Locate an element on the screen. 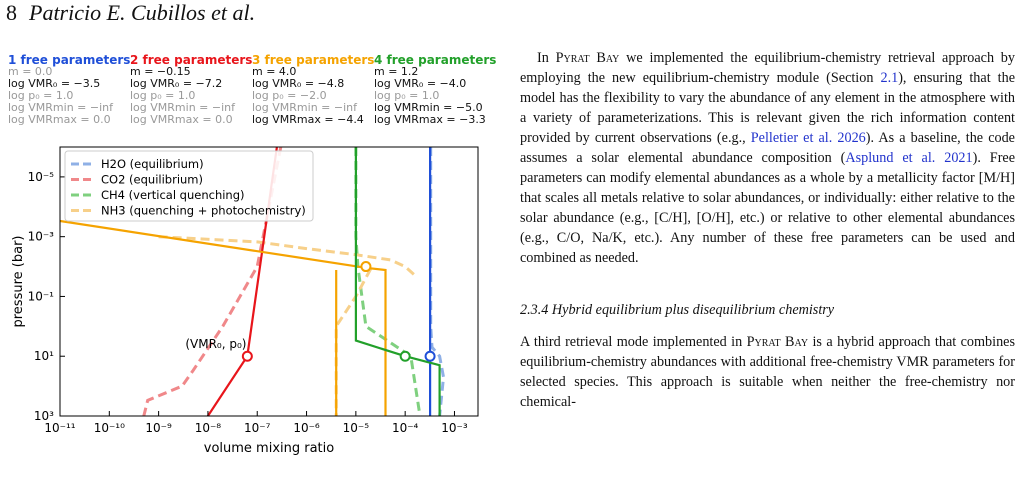 The width and height of the screenshot is (1025, 500). x-tick-label: 10⁻¹¹ is located at coordinates (59, 428).